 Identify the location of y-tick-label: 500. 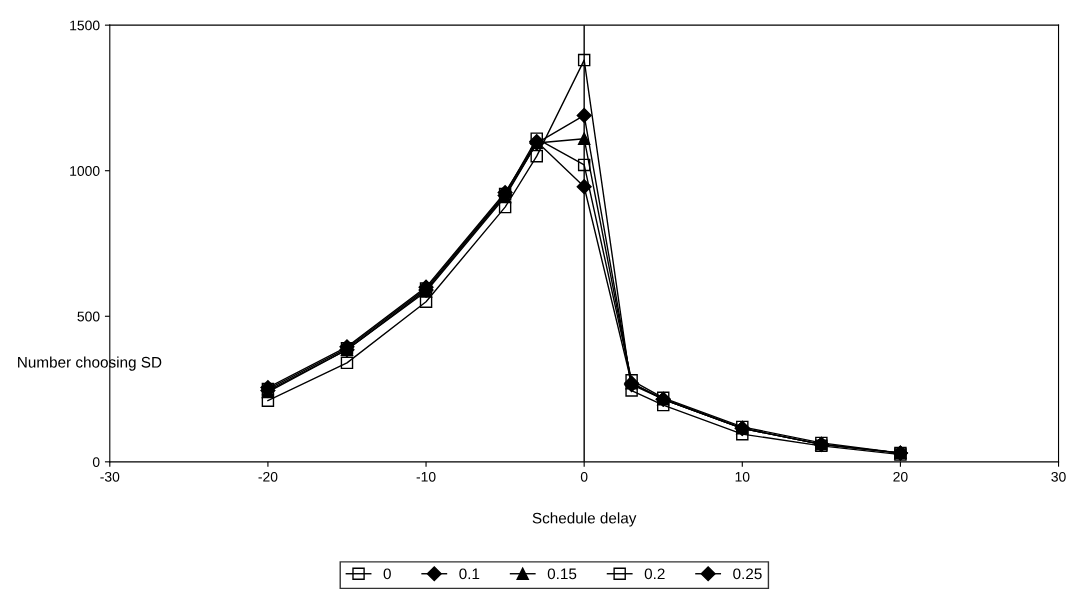
(88, 316).